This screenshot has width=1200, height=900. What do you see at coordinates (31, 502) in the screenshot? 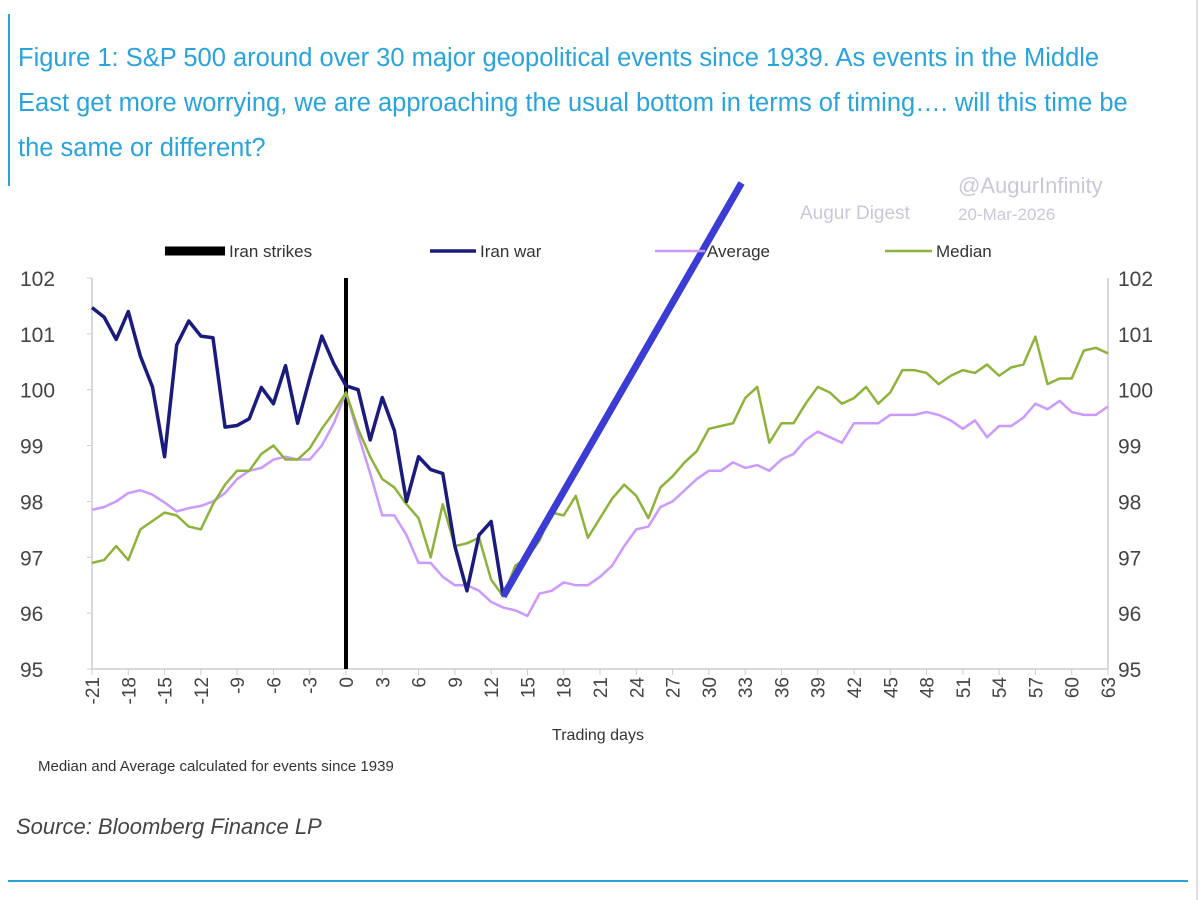
I see `y-tick-label-left: 98` at bounding box center [31, 502].